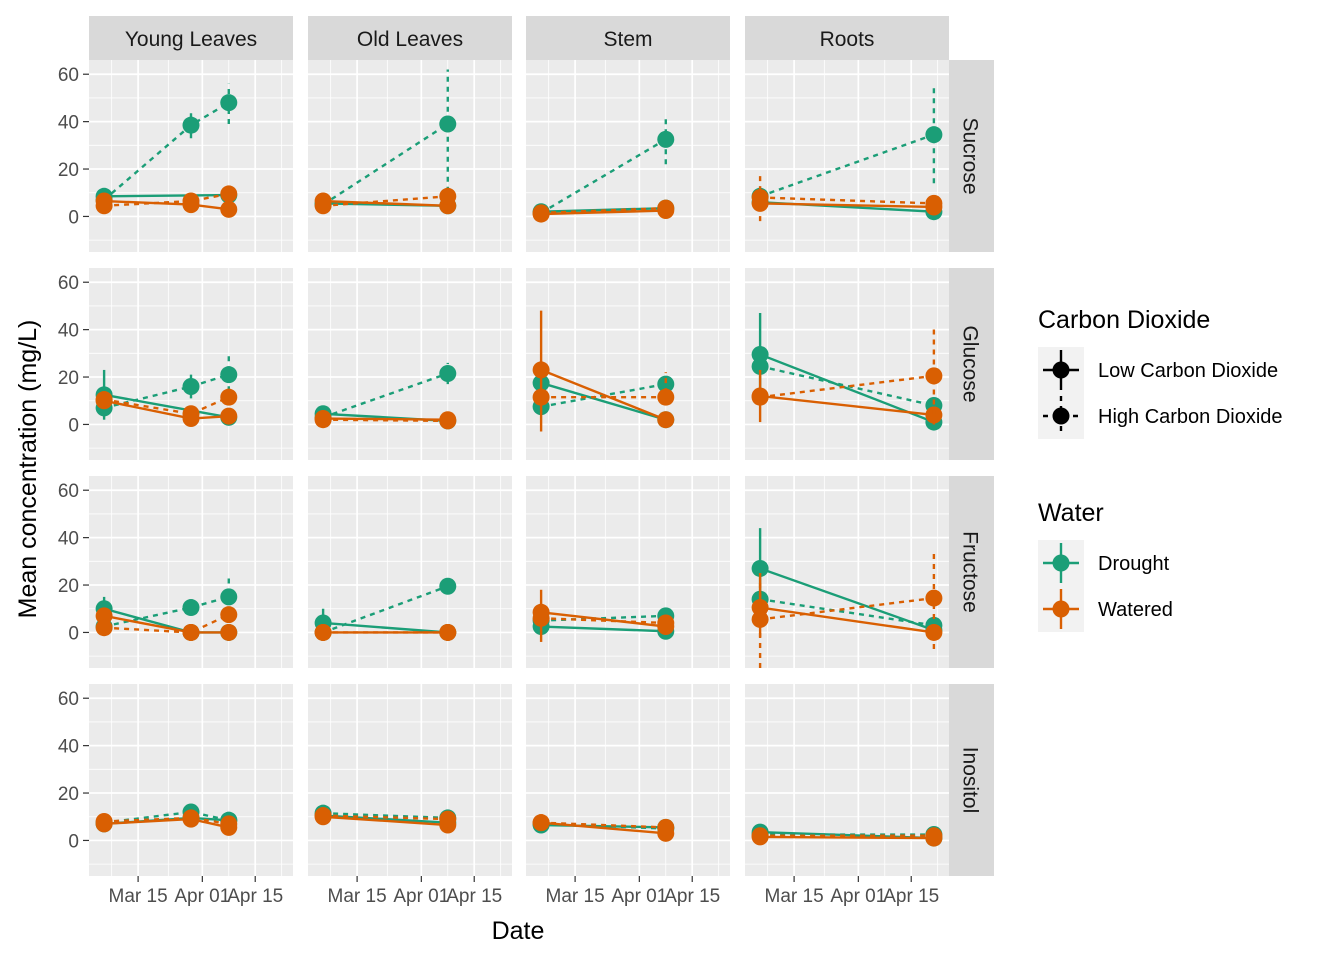  What do you see at coordinates (385, 142) in the screenshot?
I see `panel-data-sucrose-old-leaves` at bounding box center [385, 142].